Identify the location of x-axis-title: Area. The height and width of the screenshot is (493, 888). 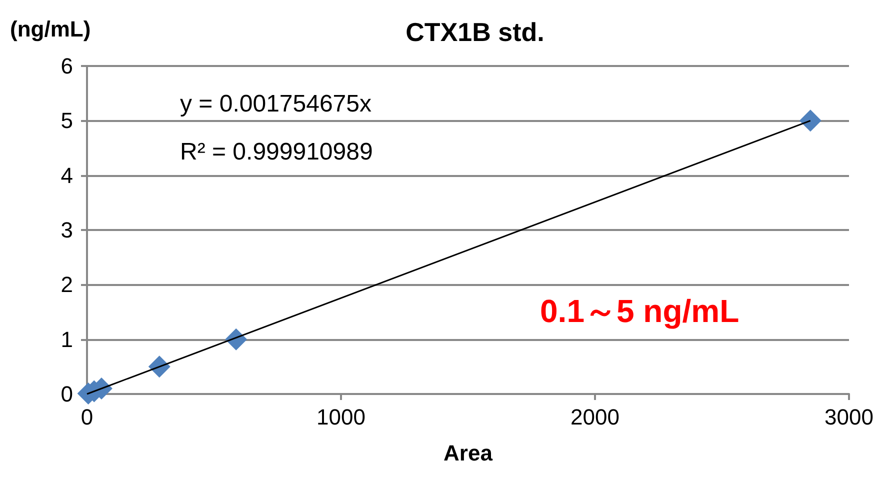
(469, 453).